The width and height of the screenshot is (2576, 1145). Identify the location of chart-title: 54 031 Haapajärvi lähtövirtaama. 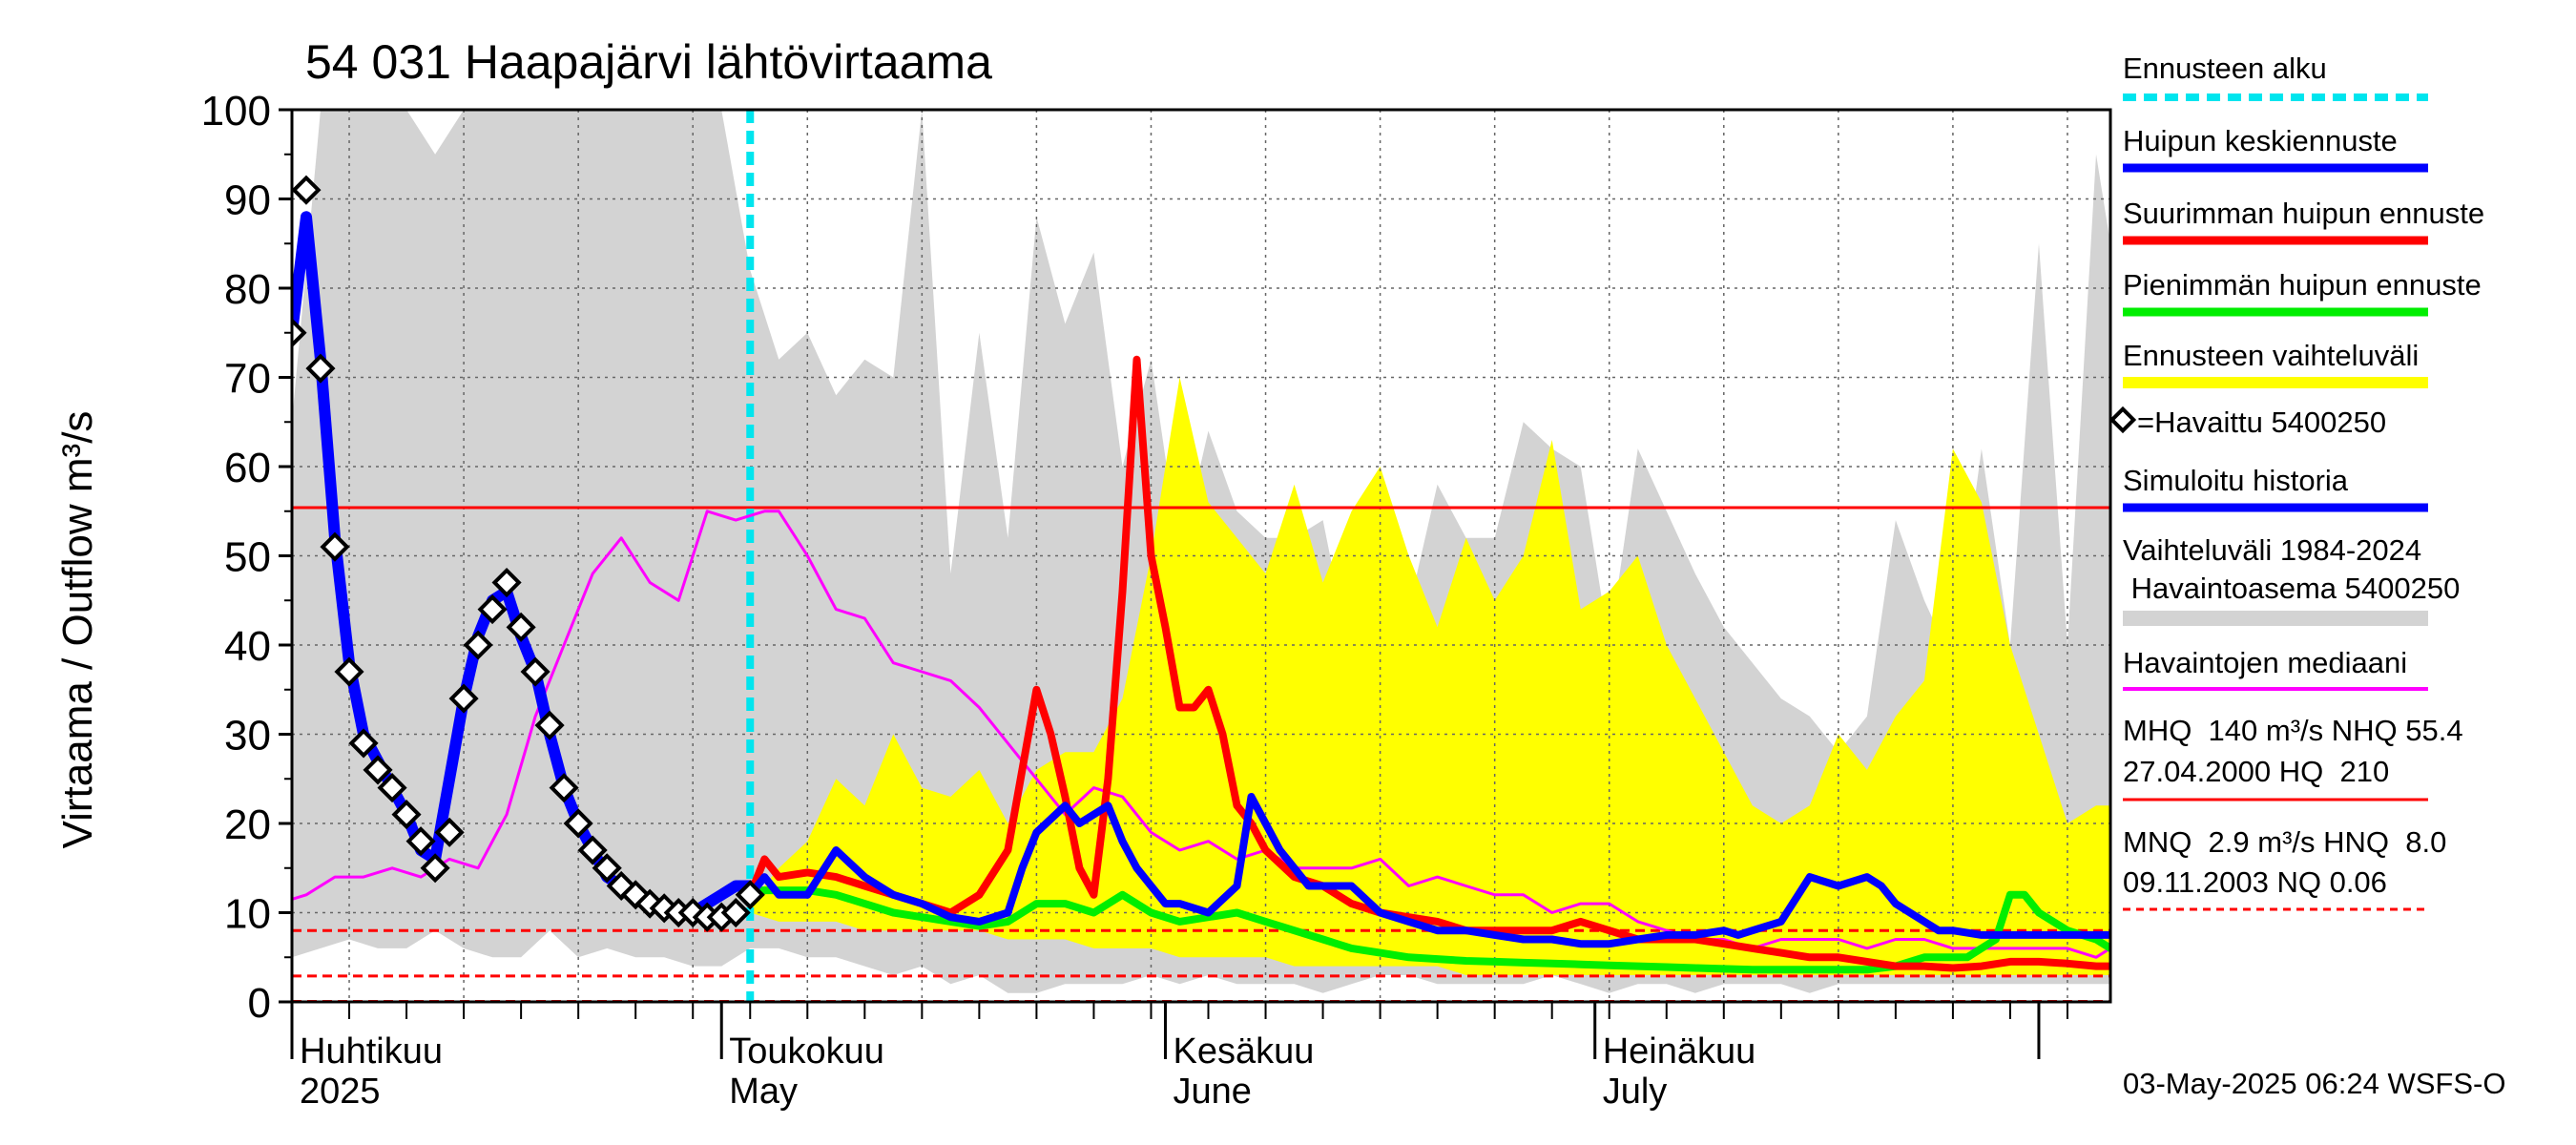
(648, 62).